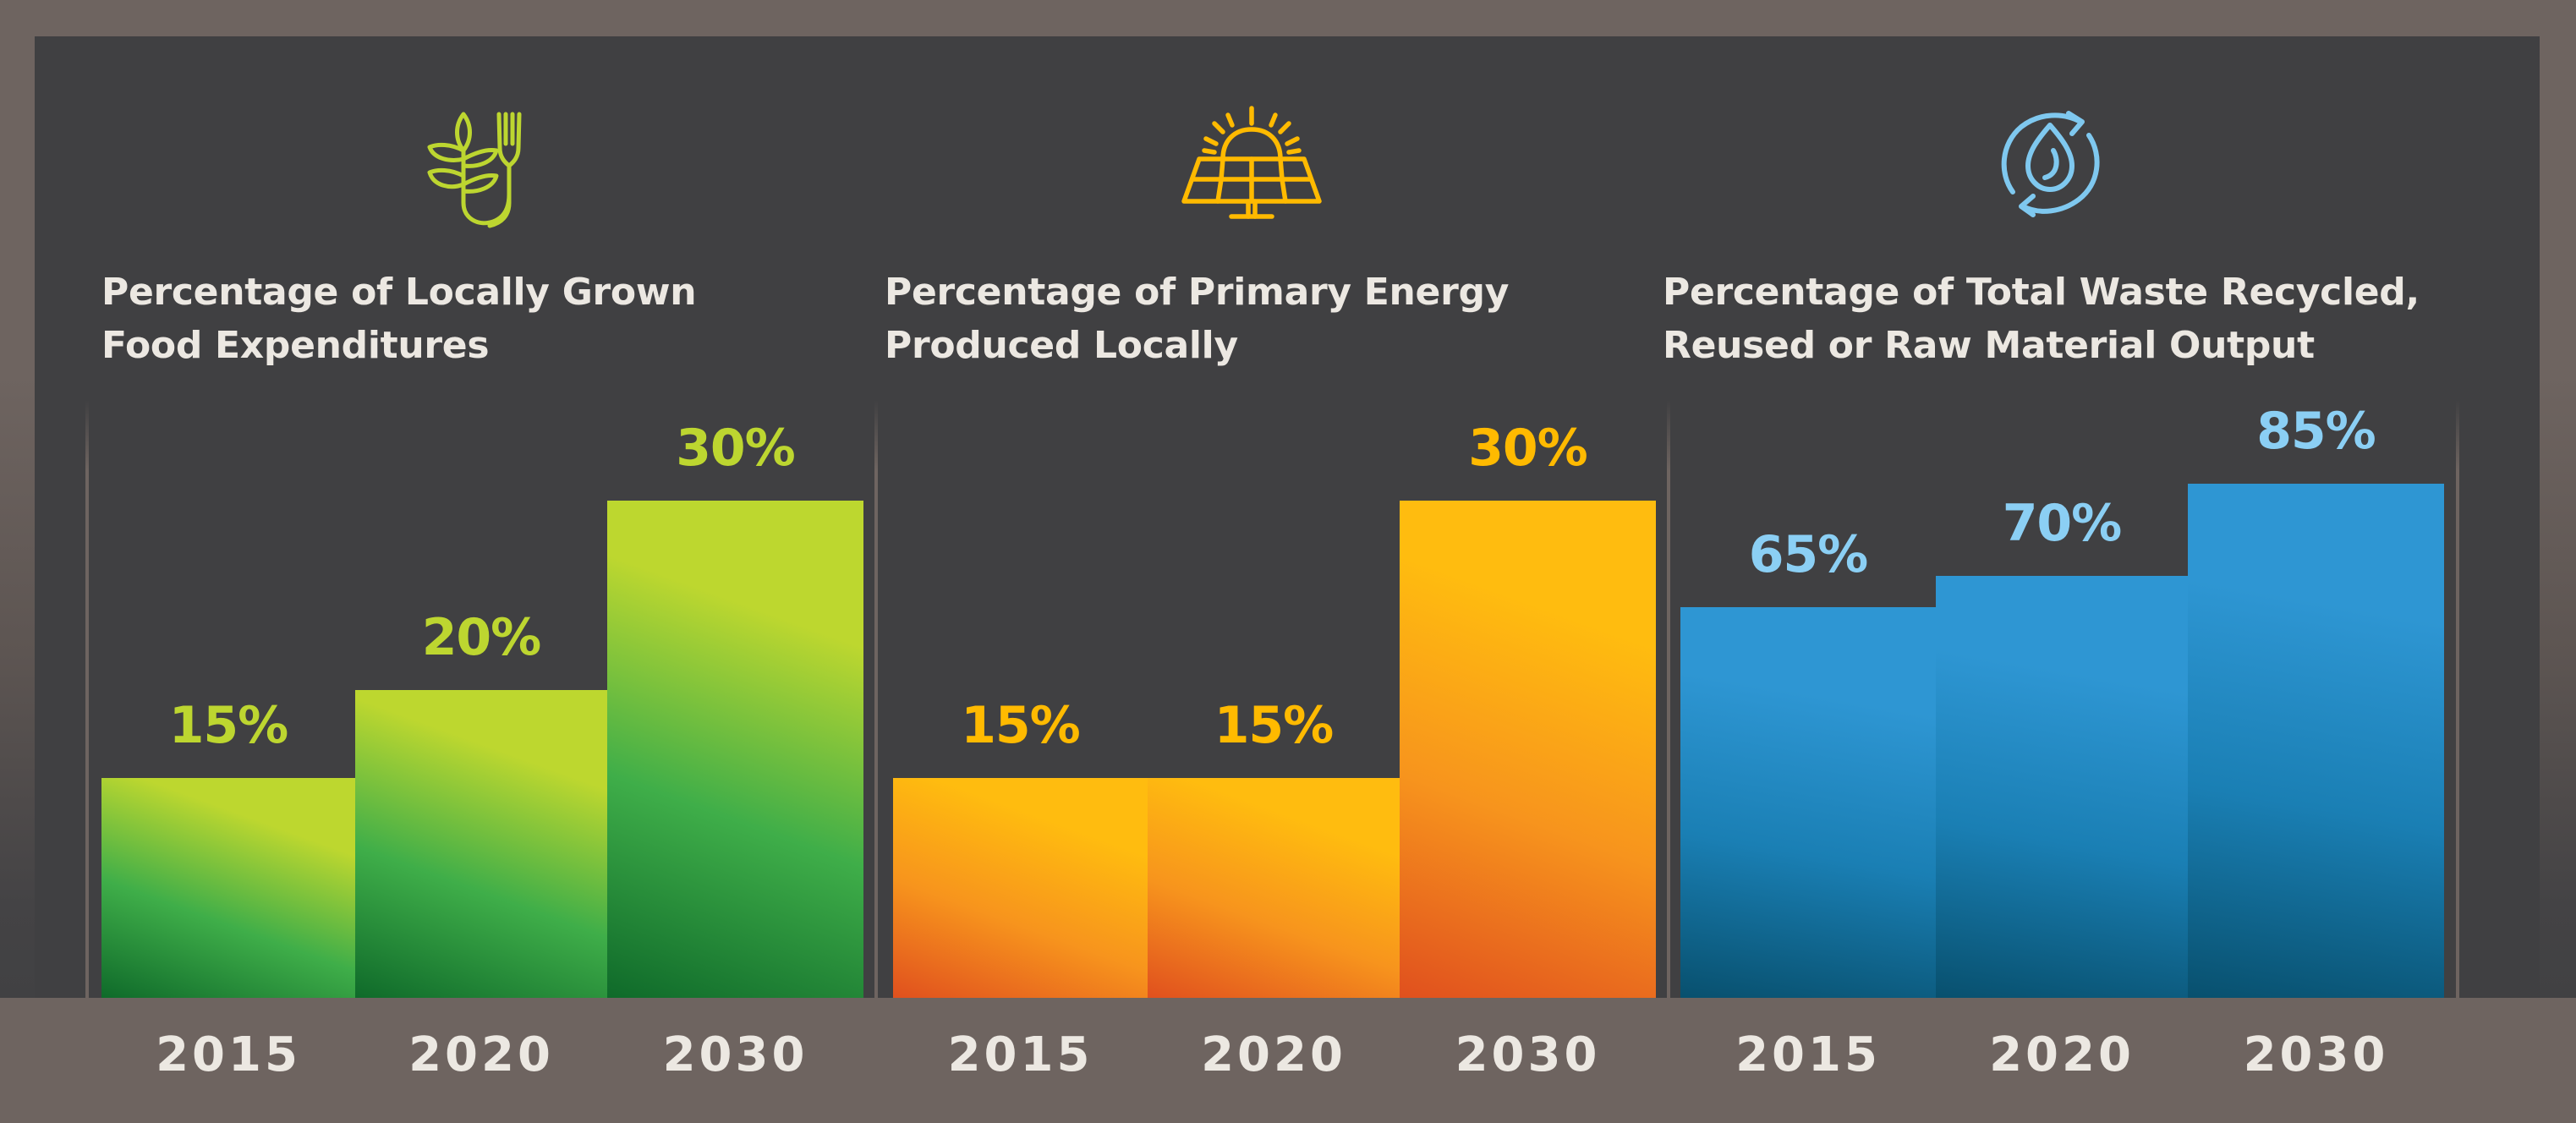 The height and width of the screenshot is (1123, 2576). Describe the element at coordinates (2558, 685) in the screenshot. I see `right-side-band` at that location.